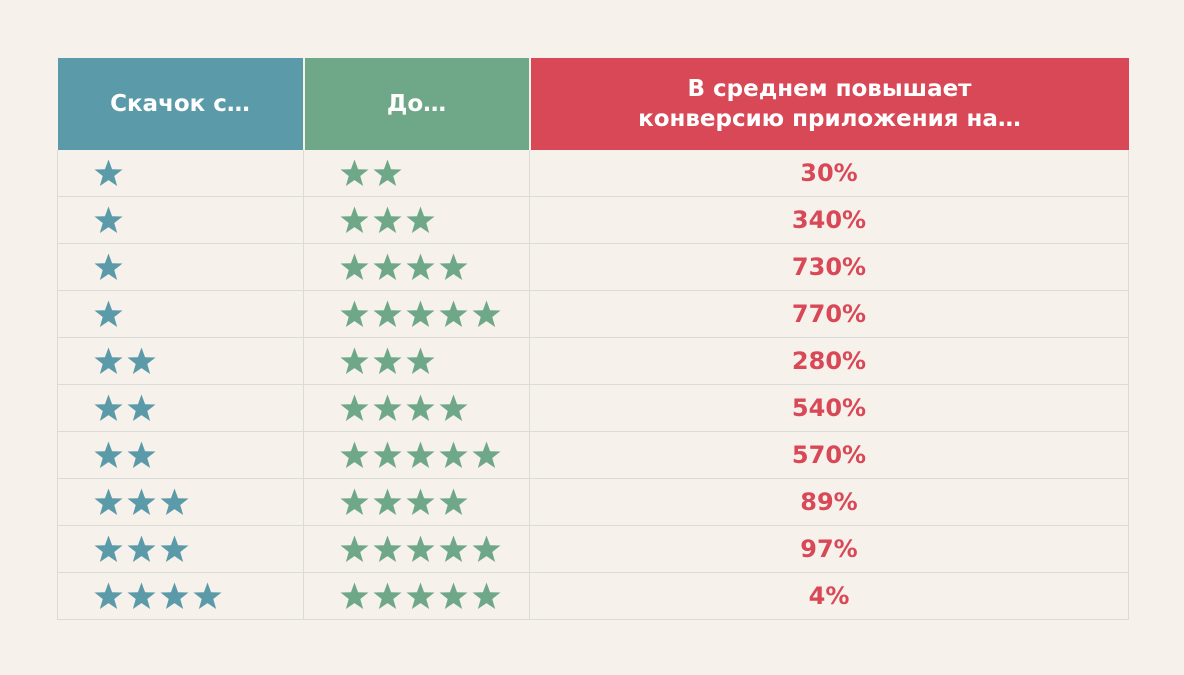 This screenshot has height=675, width=1184. What do you see at coordinates (829, 596) in the screenshot?
I see `conversion-increase-value: 4%` at bounding box center [829, 596].